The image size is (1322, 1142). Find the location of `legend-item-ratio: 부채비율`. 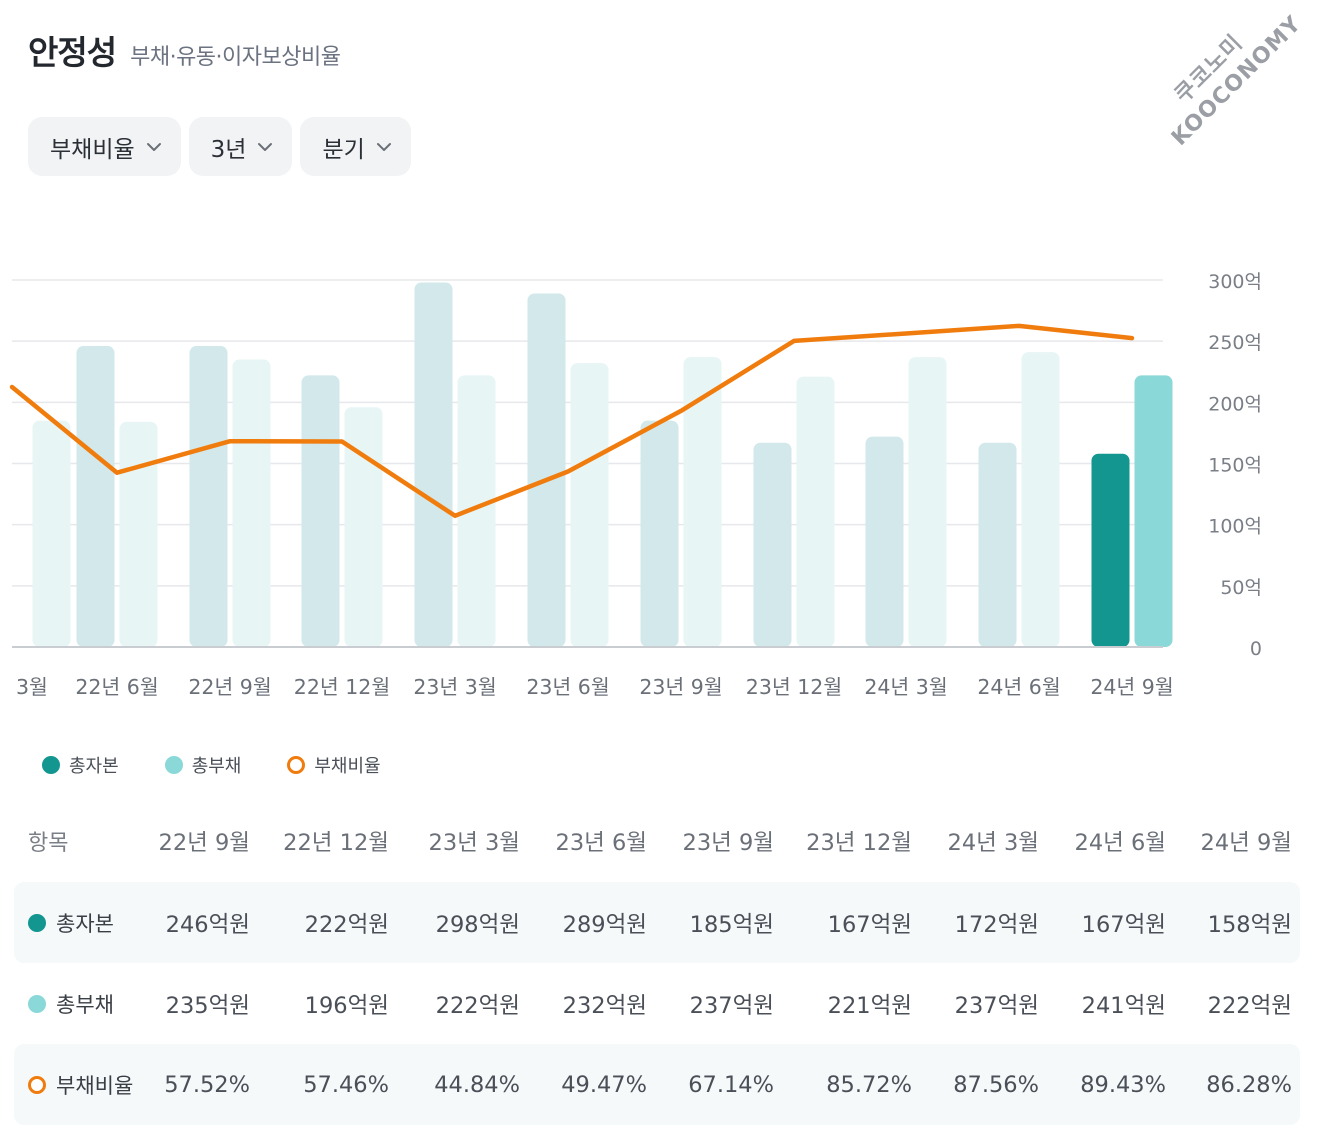

legend-item-ratio: 부채비율 is located at coordinates (334, 765).